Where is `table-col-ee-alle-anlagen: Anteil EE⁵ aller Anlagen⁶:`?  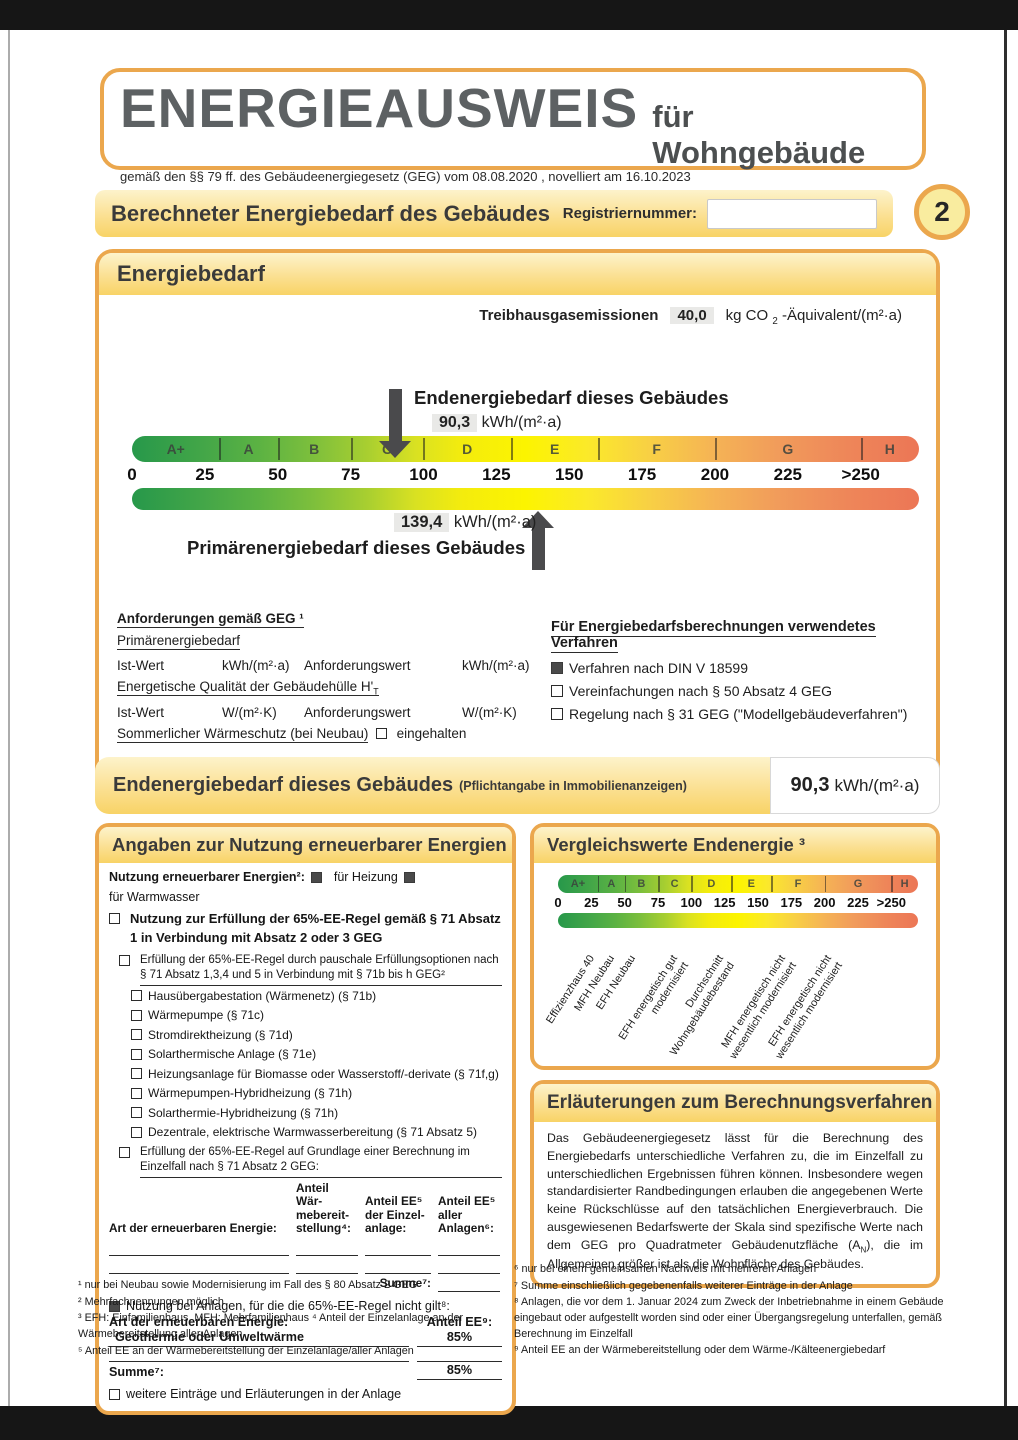
table-col-ee-alle-anlagen: Anteil EE⁵ aller Anlagen⁶: is located at coordinates (467, 1215).